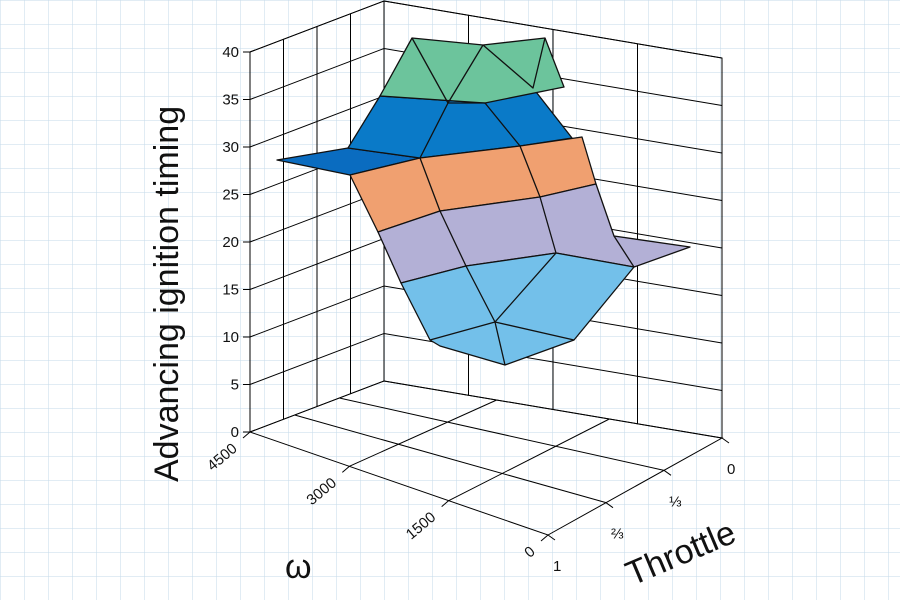 The height and width of the screenshot is (600, 900). Describe the element at coordinates (235, 432) in the screenshot. I see `z-tick-label: 0` at that location.